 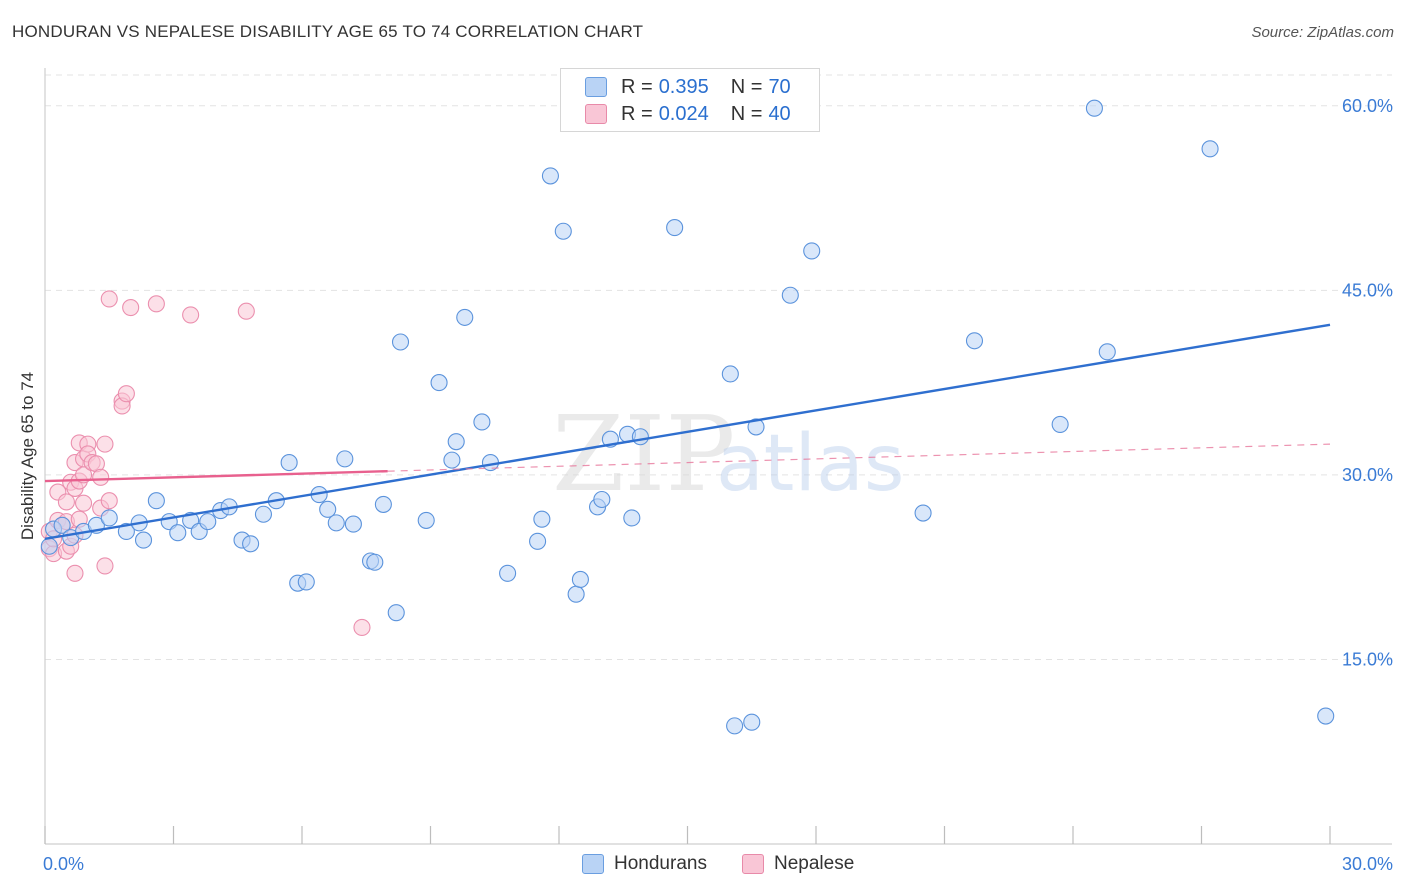 I want to click on y-tick-label: 15.0%, so click(x=1367, y=659).